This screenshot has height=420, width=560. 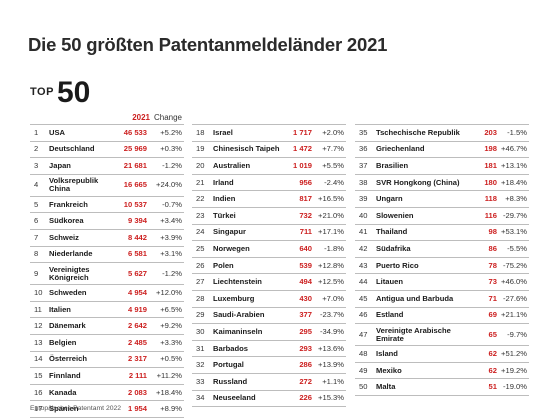 What do you see at coordinates (305, 349) in the screenshot?
I see `value-cell: 293` at bounding box center [305, 349].